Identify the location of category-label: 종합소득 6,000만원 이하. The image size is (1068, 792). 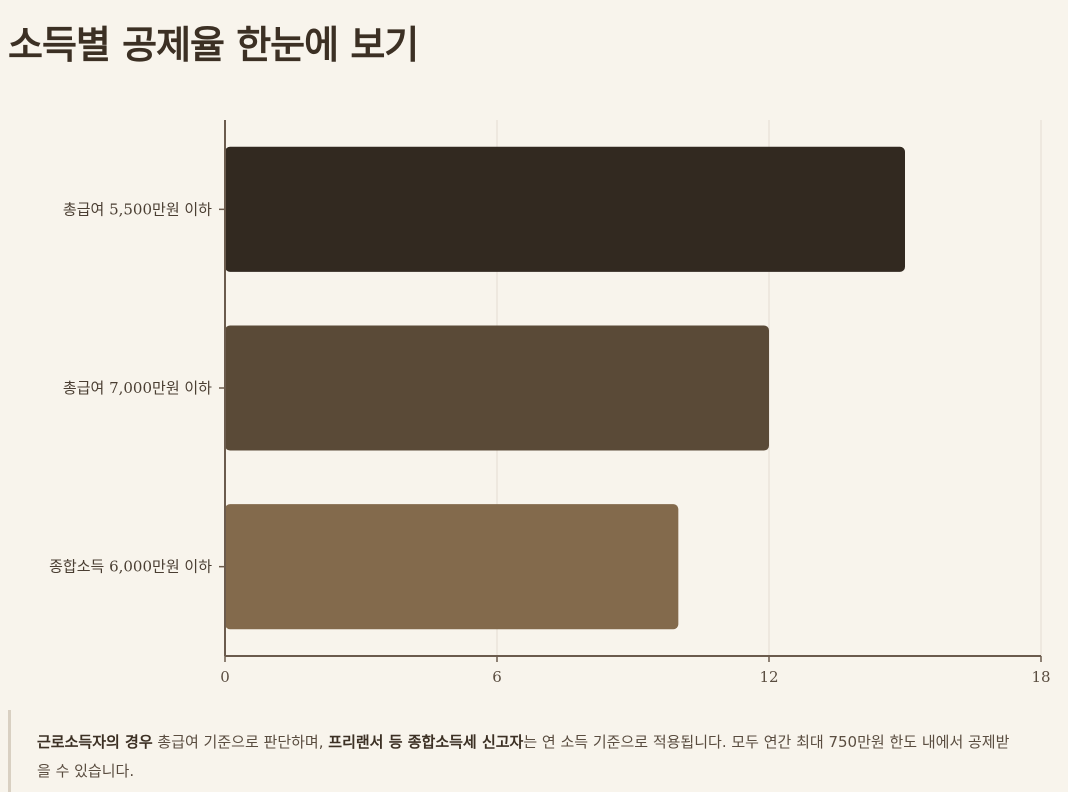
(130, 567).